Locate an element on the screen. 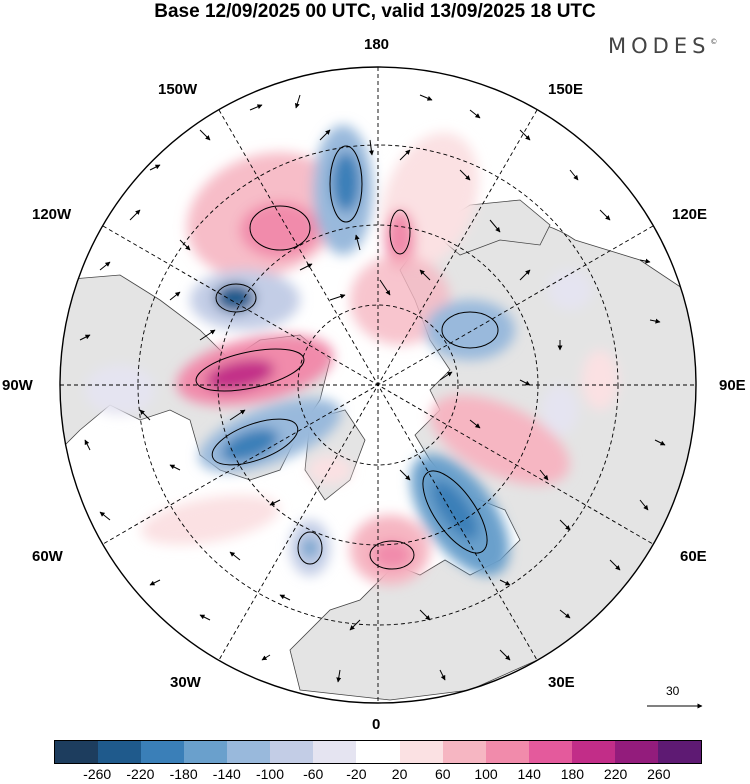 The height and width of the screenshot is (784, 750). brand-name: MODES is located at coordinates (659, 46).